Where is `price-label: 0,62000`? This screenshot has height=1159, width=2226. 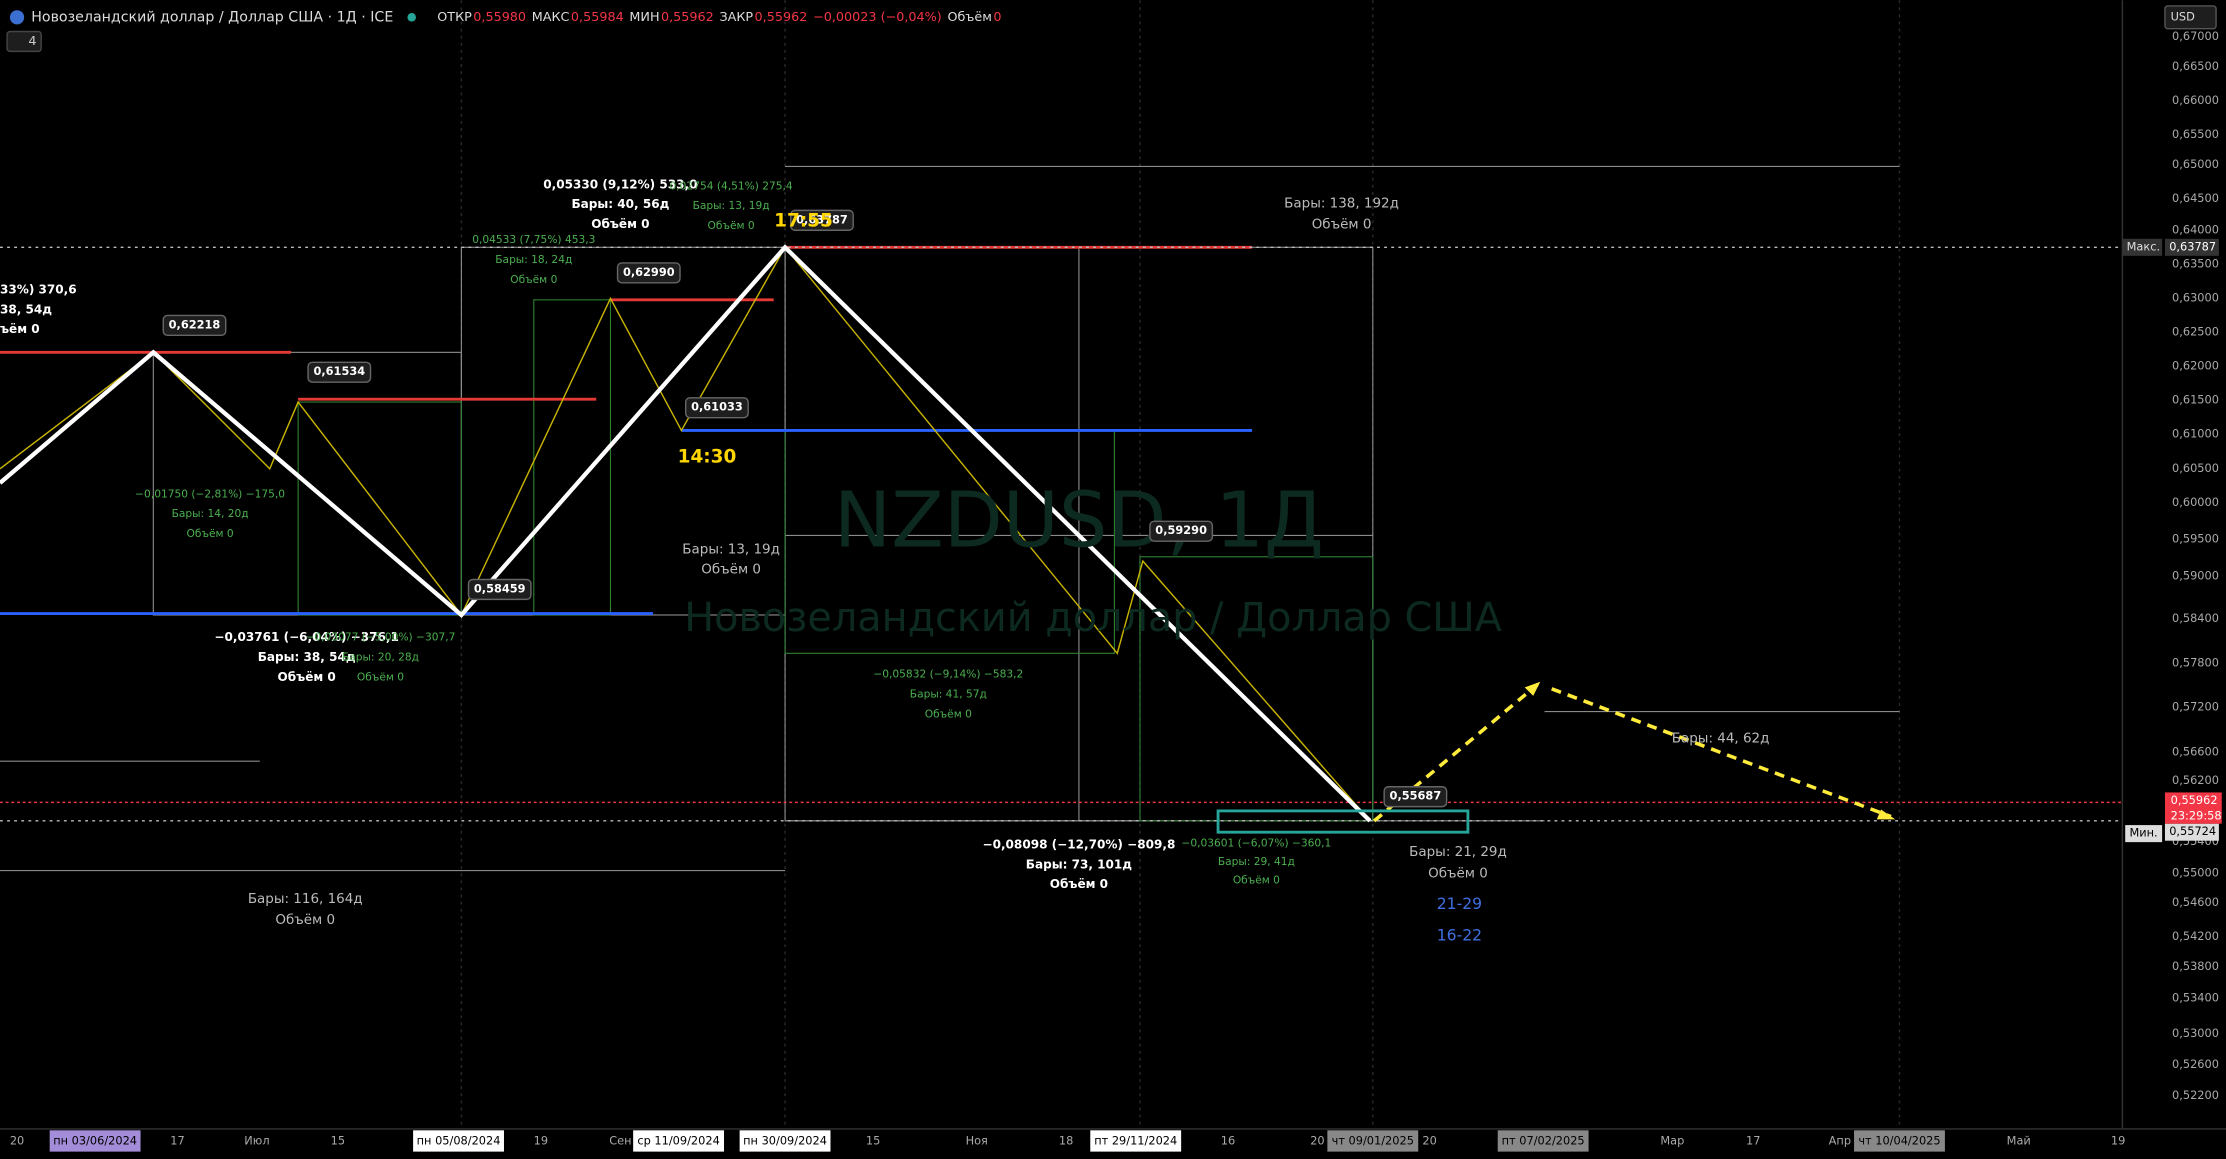
price-label: 0,62000 is located at coordinates (2195, 366).